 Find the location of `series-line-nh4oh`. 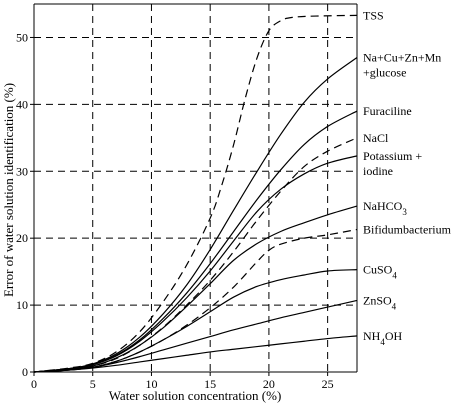

series-line-nh4oh is located at coordinates (195, 354).